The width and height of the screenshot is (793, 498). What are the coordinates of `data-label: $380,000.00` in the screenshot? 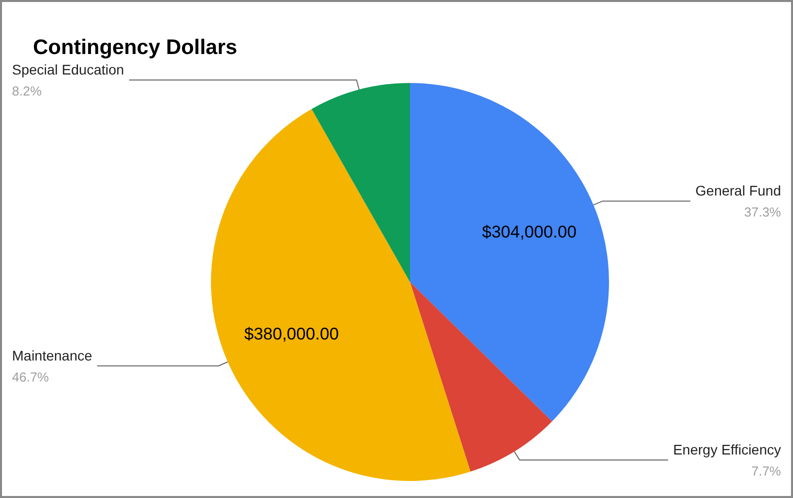 It's located at (291, 334).